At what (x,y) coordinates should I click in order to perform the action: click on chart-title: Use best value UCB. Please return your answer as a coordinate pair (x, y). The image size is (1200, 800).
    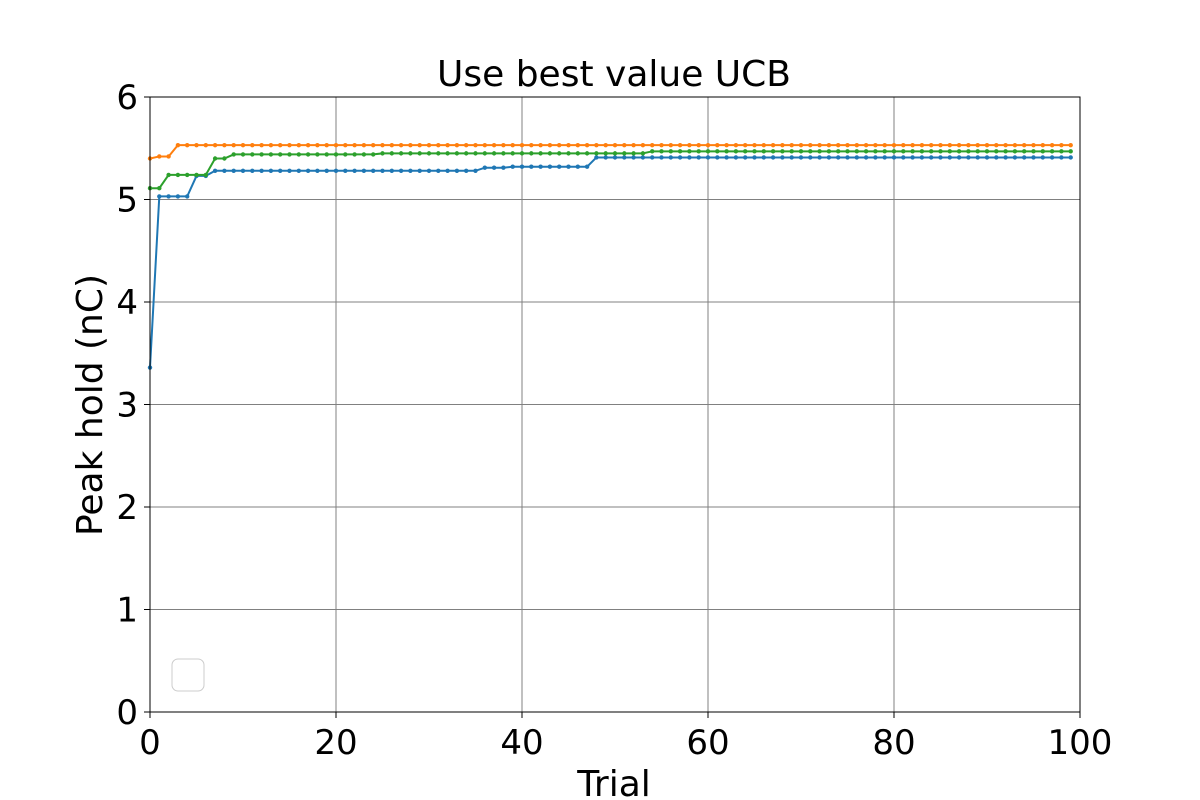
    Looking at the image, I should click on (614, 74).